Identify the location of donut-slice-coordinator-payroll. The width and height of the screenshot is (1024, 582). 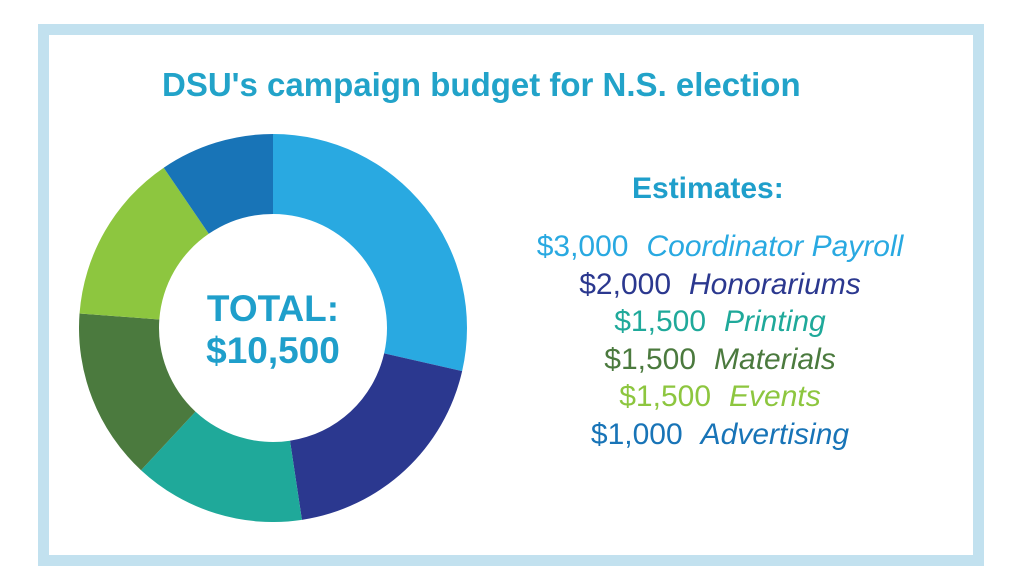
(370, 253).